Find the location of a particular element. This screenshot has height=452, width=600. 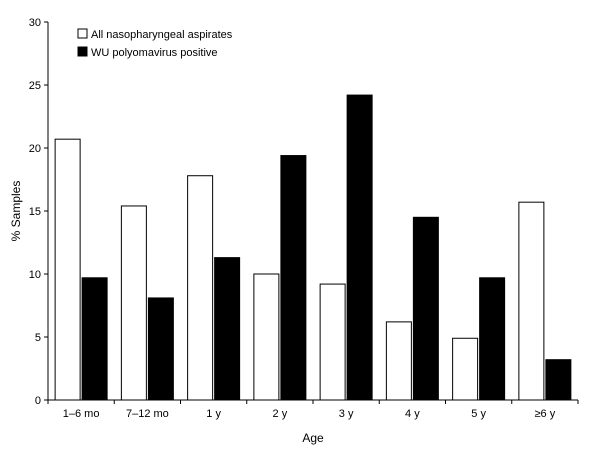

y-axis-title: % Samples is located at coordinates (16, 211).